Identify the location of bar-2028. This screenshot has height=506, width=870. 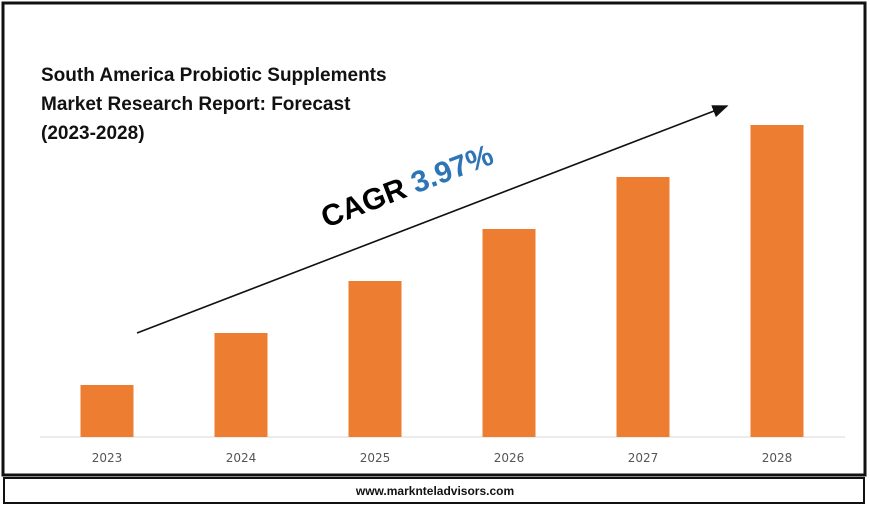
(777, 281).